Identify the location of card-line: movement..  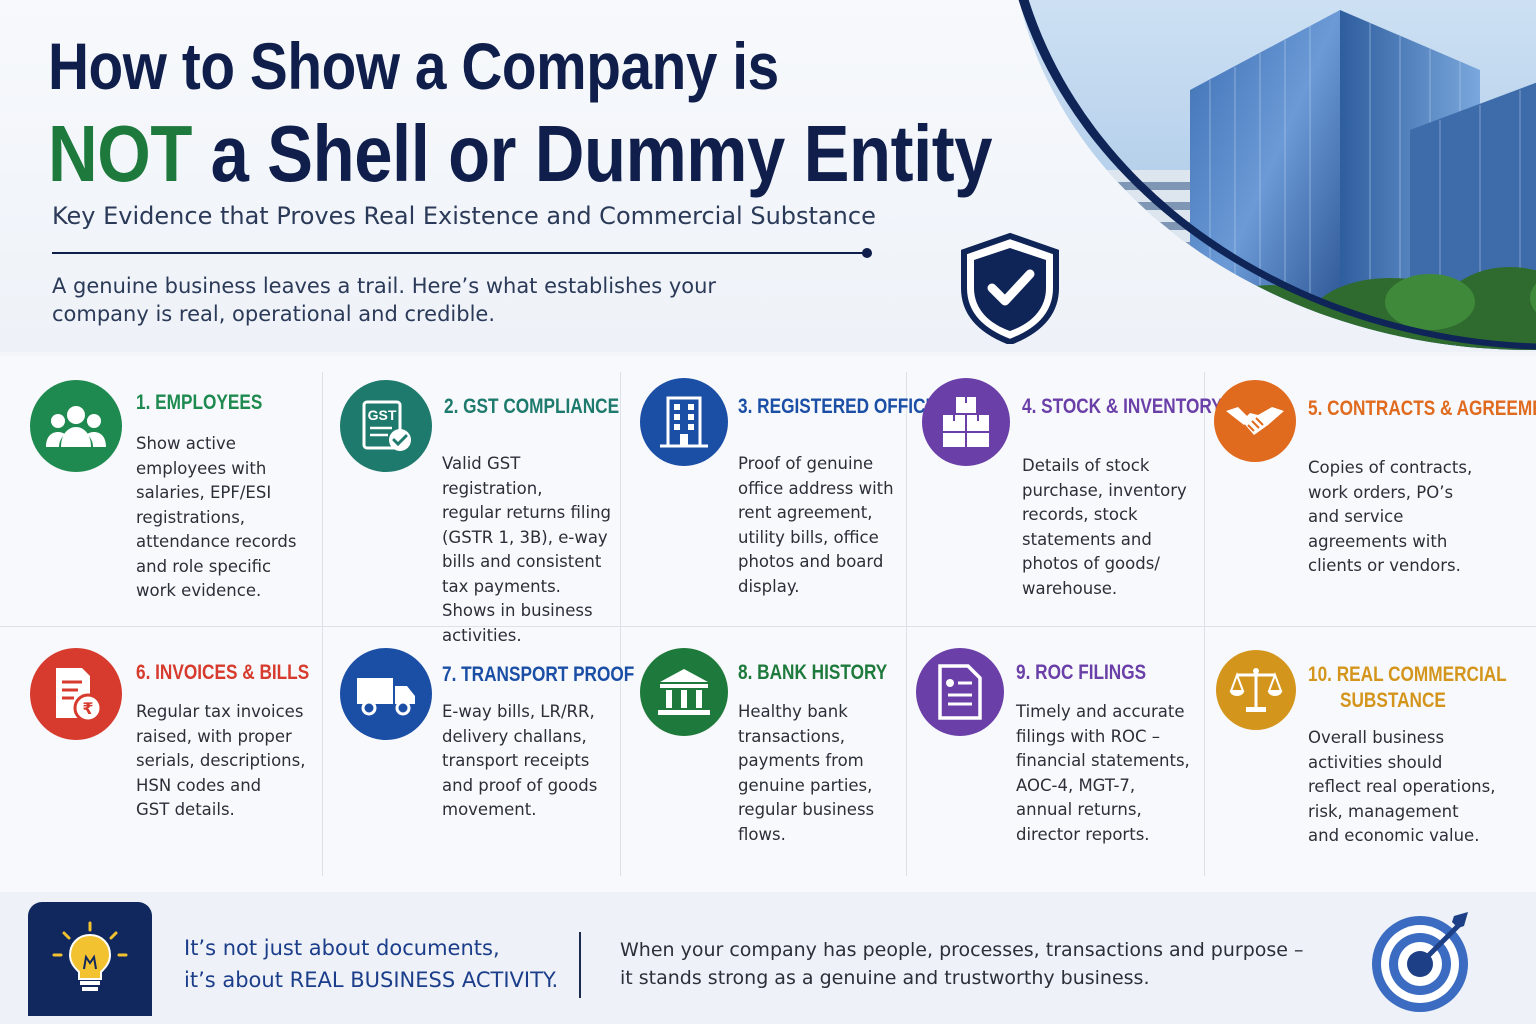
(489, 809).